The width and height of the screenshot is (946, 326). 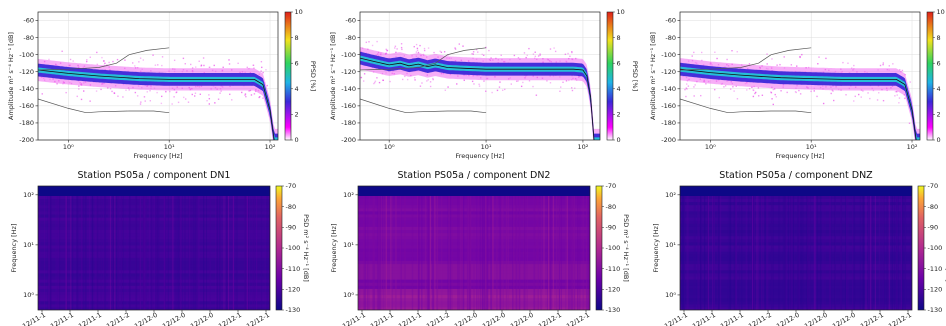 What do you see at coordinates (619, 115) in the screenshot?
I see `colorbar-tick-label: 2` at bounding box center [619, 115].